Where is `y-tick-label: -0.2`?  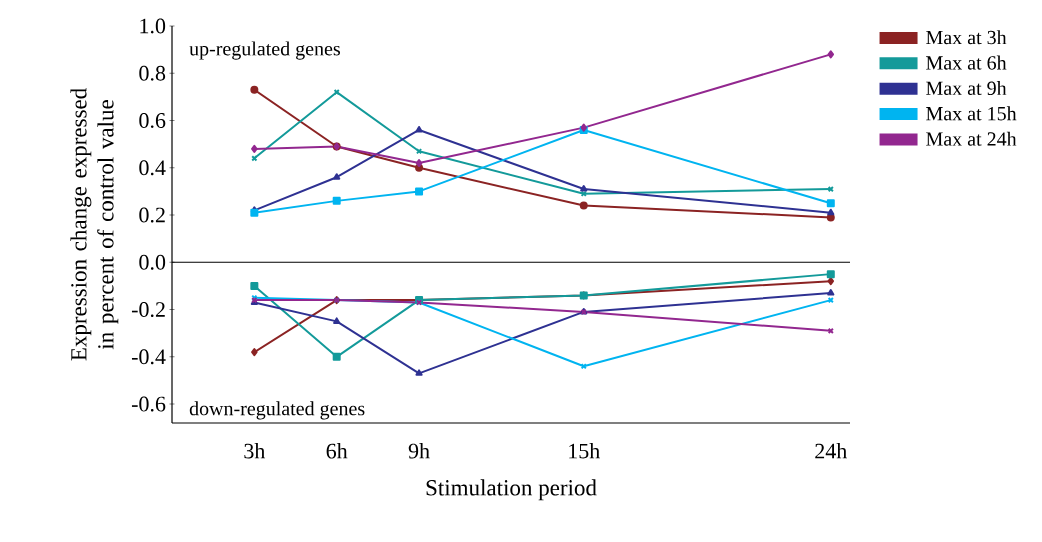 y-tick-label: -0.2 is located at coordinates (148, 310).